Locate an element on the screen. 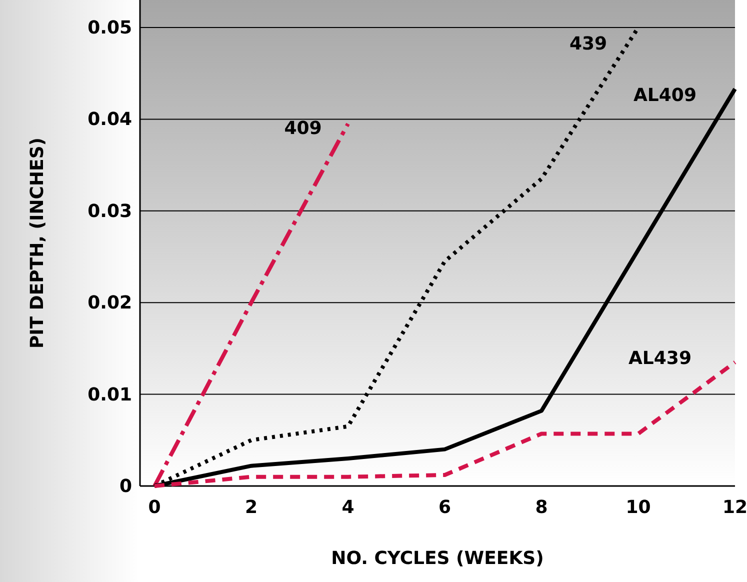 Image resolution: width=747 pixels, height=582 pixels. y-axis-title: PIT DEPTH, (INCHES) is located at coordinates (37, 243).